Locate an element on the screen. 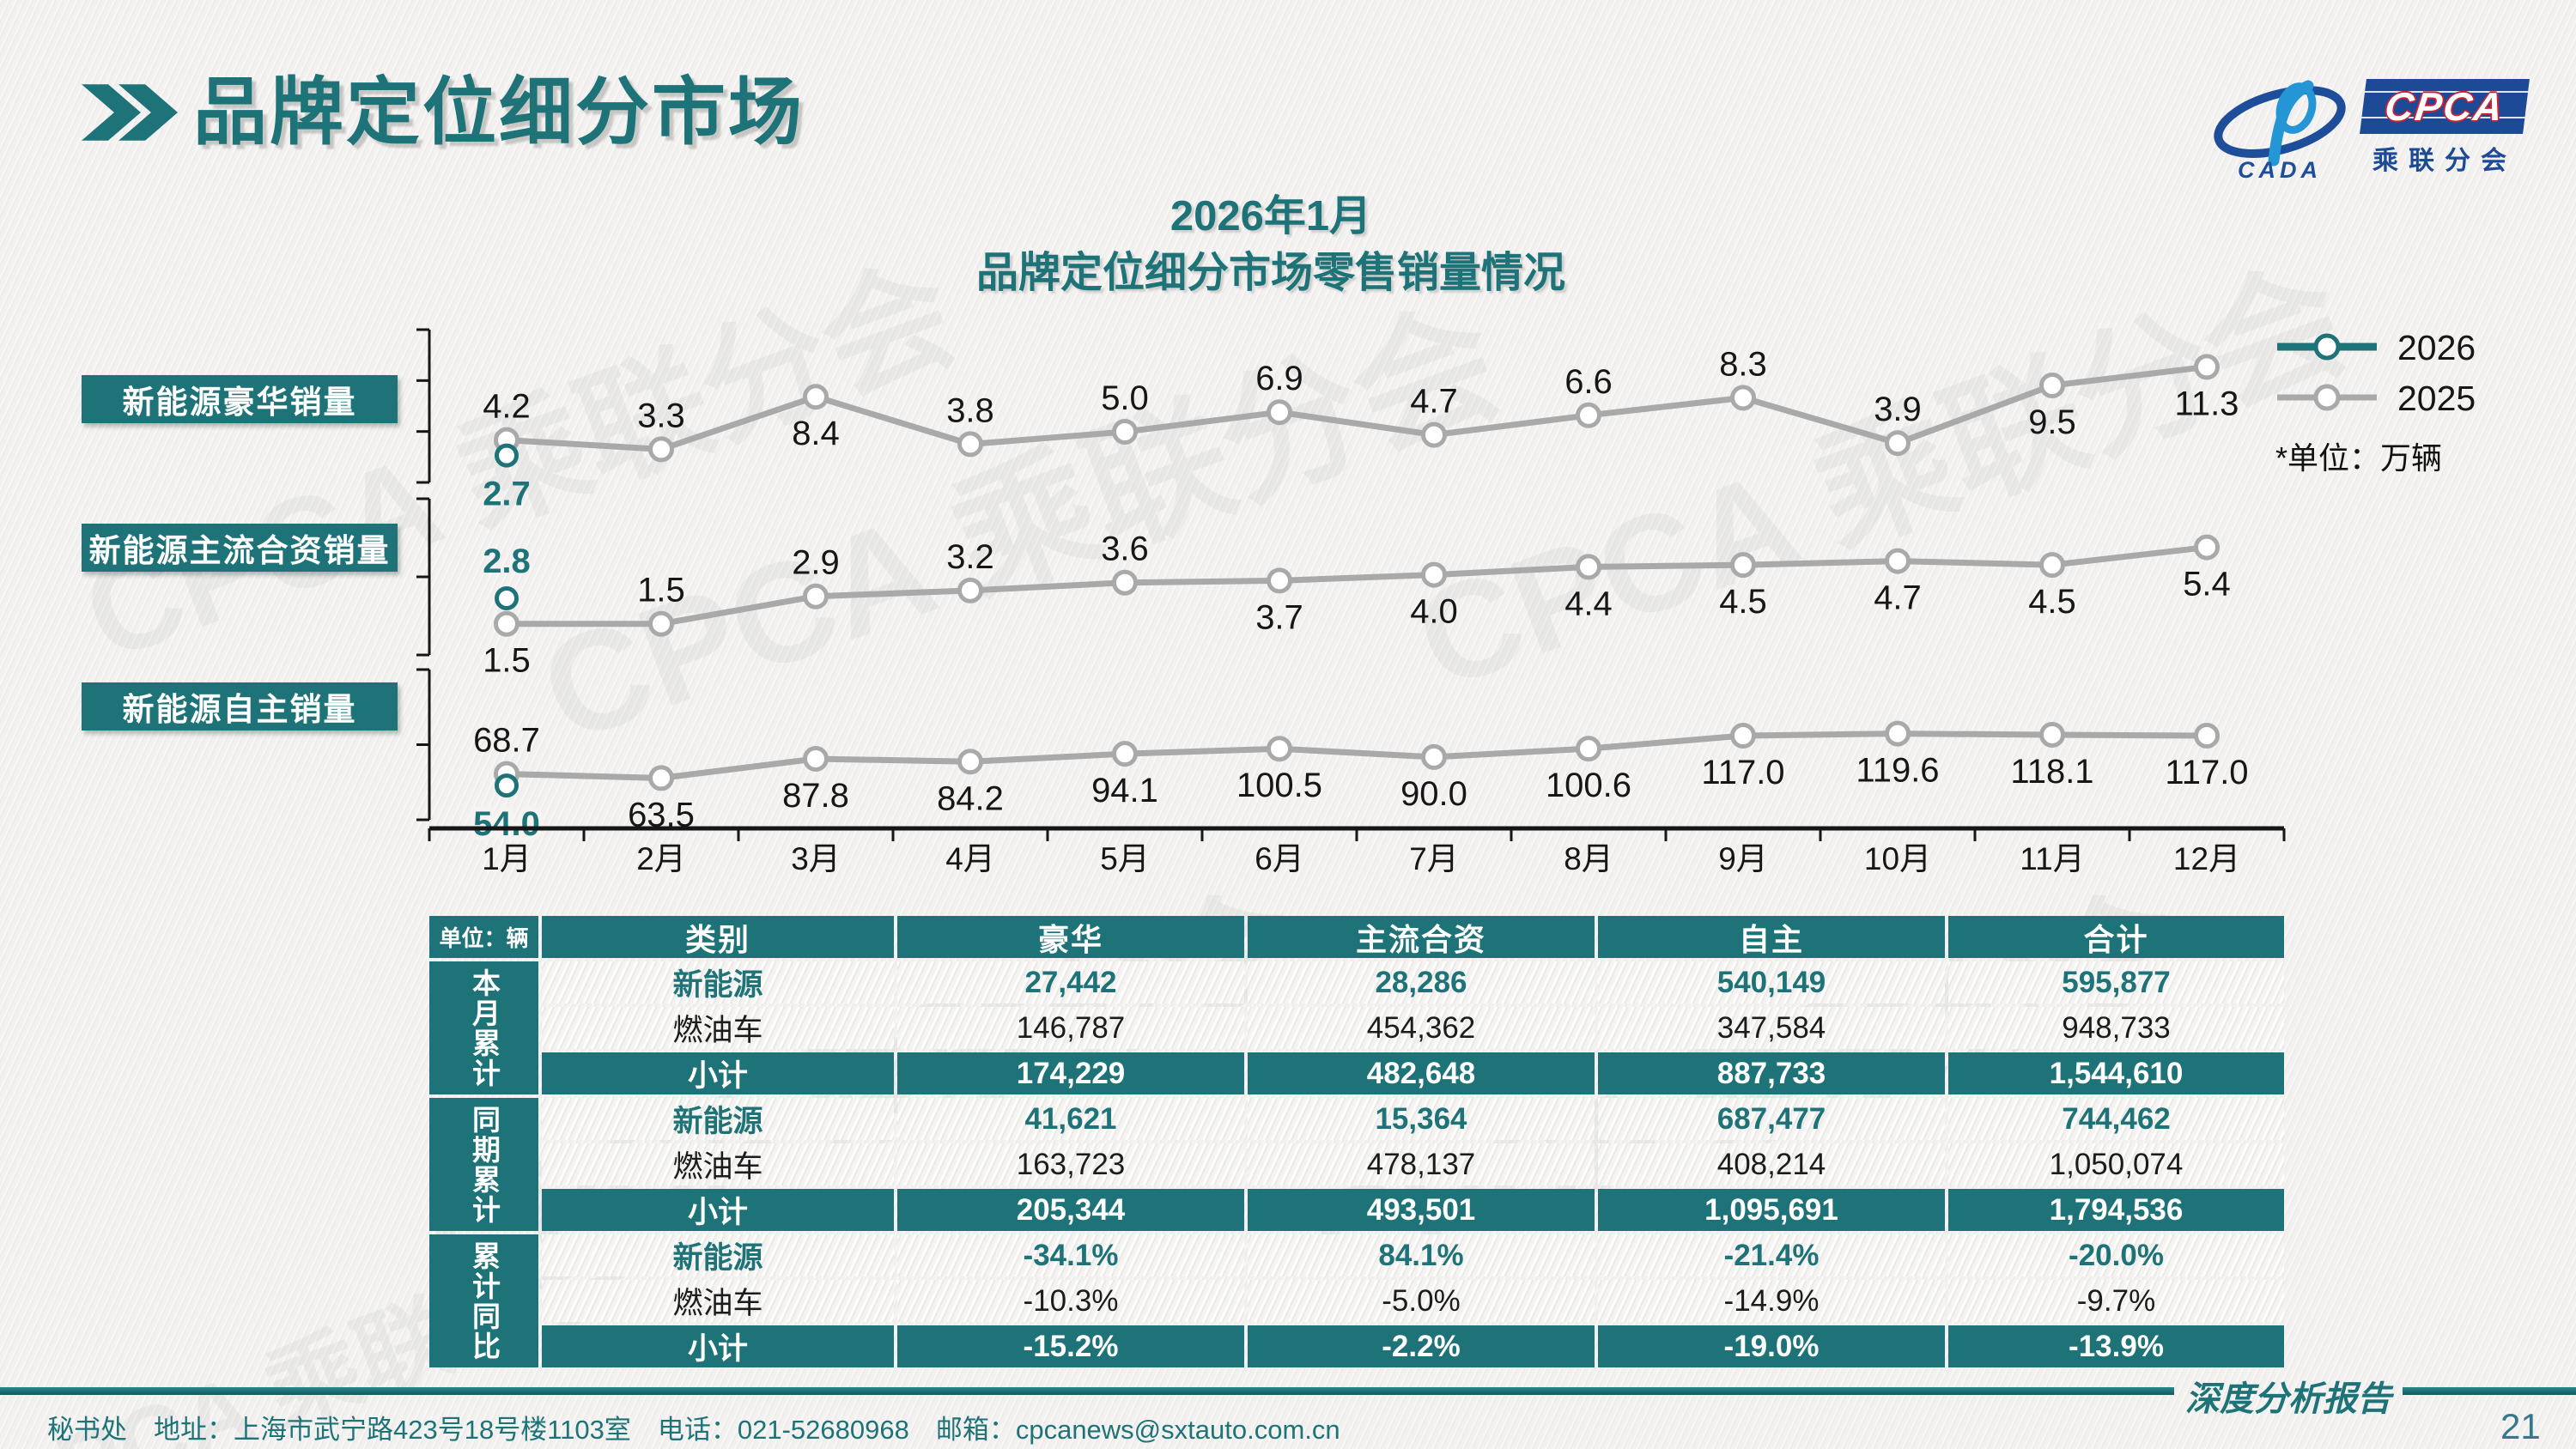 The height and width of the screenshot is (1449, 2576). data-label: 6月 is located at coordinates (1279, 858).